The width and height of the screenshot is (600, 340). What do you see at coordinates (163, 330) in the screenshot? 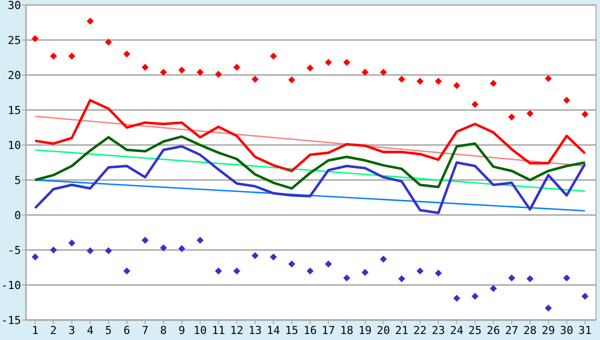
I see `x-tick-label: 8` at bounding box center [163, 330].